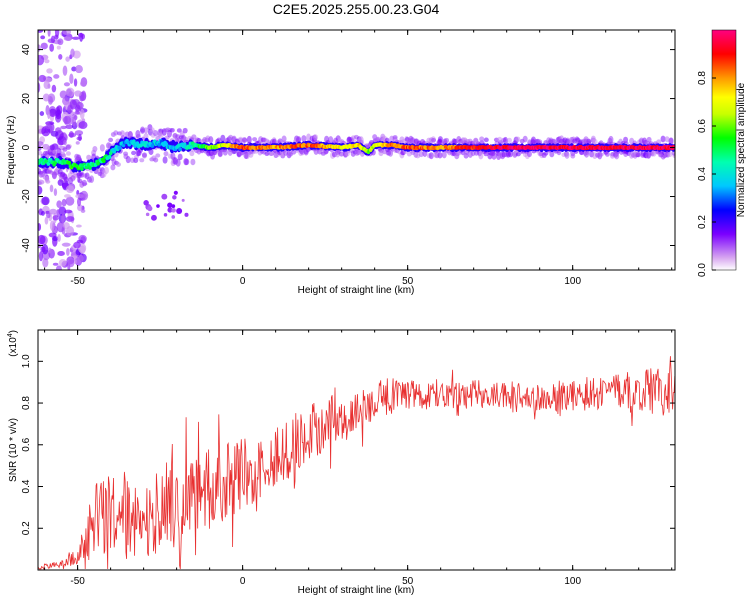 The image size is (750, 600). I want to click on y-tick-label: 0.8, so click(26, 403).